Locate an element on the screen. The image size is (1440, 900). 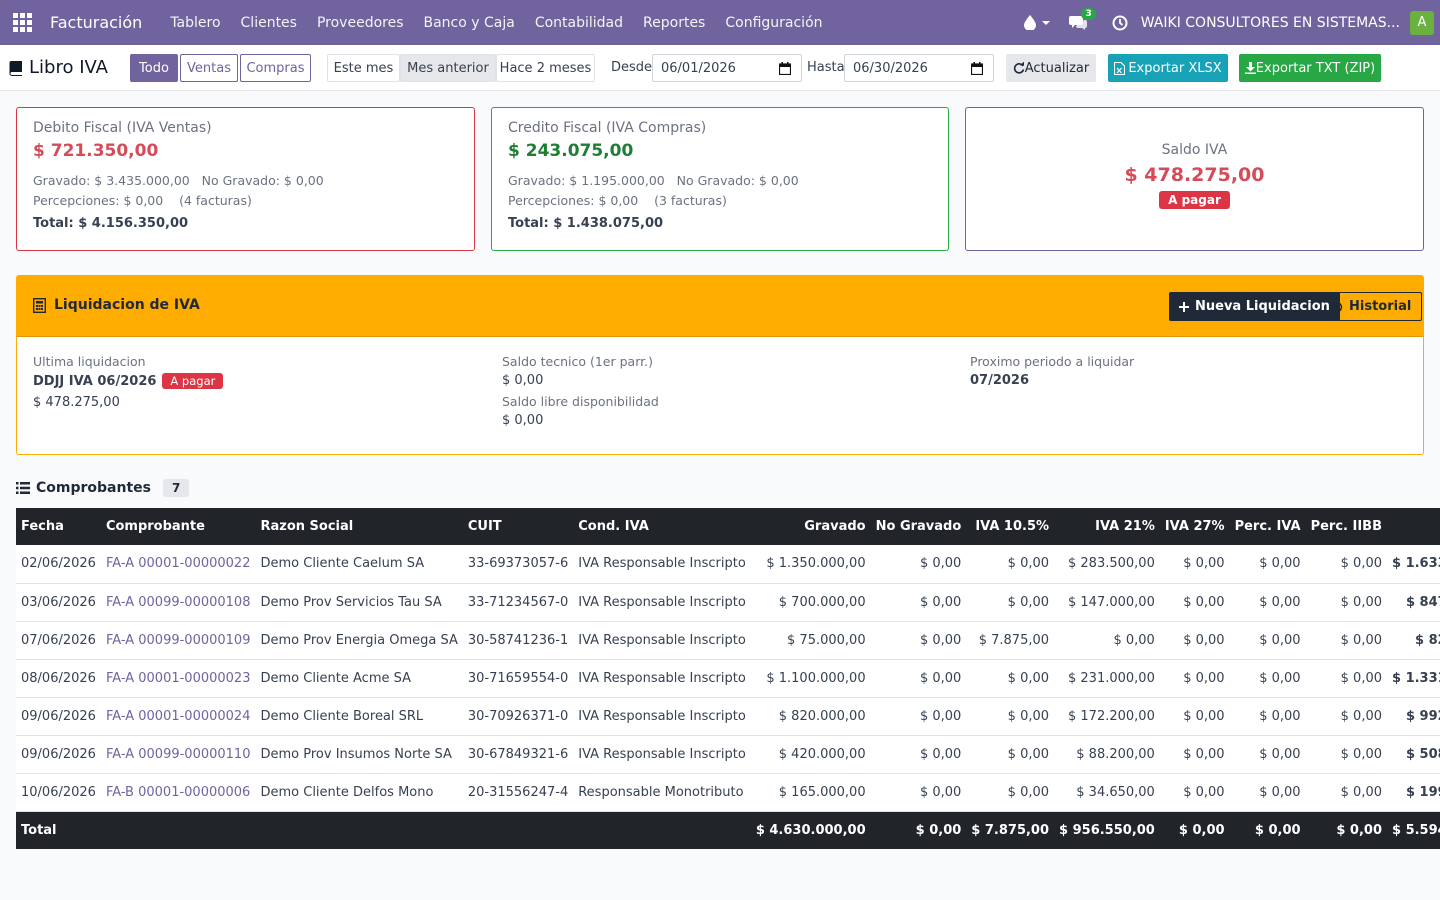
menu-item-proveedores: Proveedores is located at coordinates (360, 22).